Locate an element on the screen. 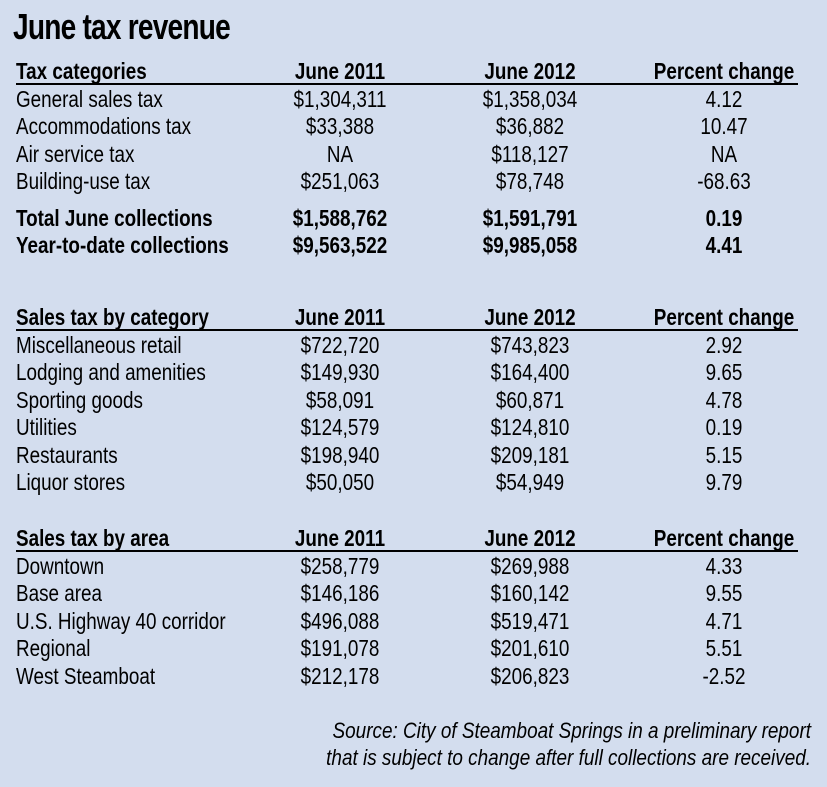  row-label: Miscellaneous retail is located at coordinates (99, 344).